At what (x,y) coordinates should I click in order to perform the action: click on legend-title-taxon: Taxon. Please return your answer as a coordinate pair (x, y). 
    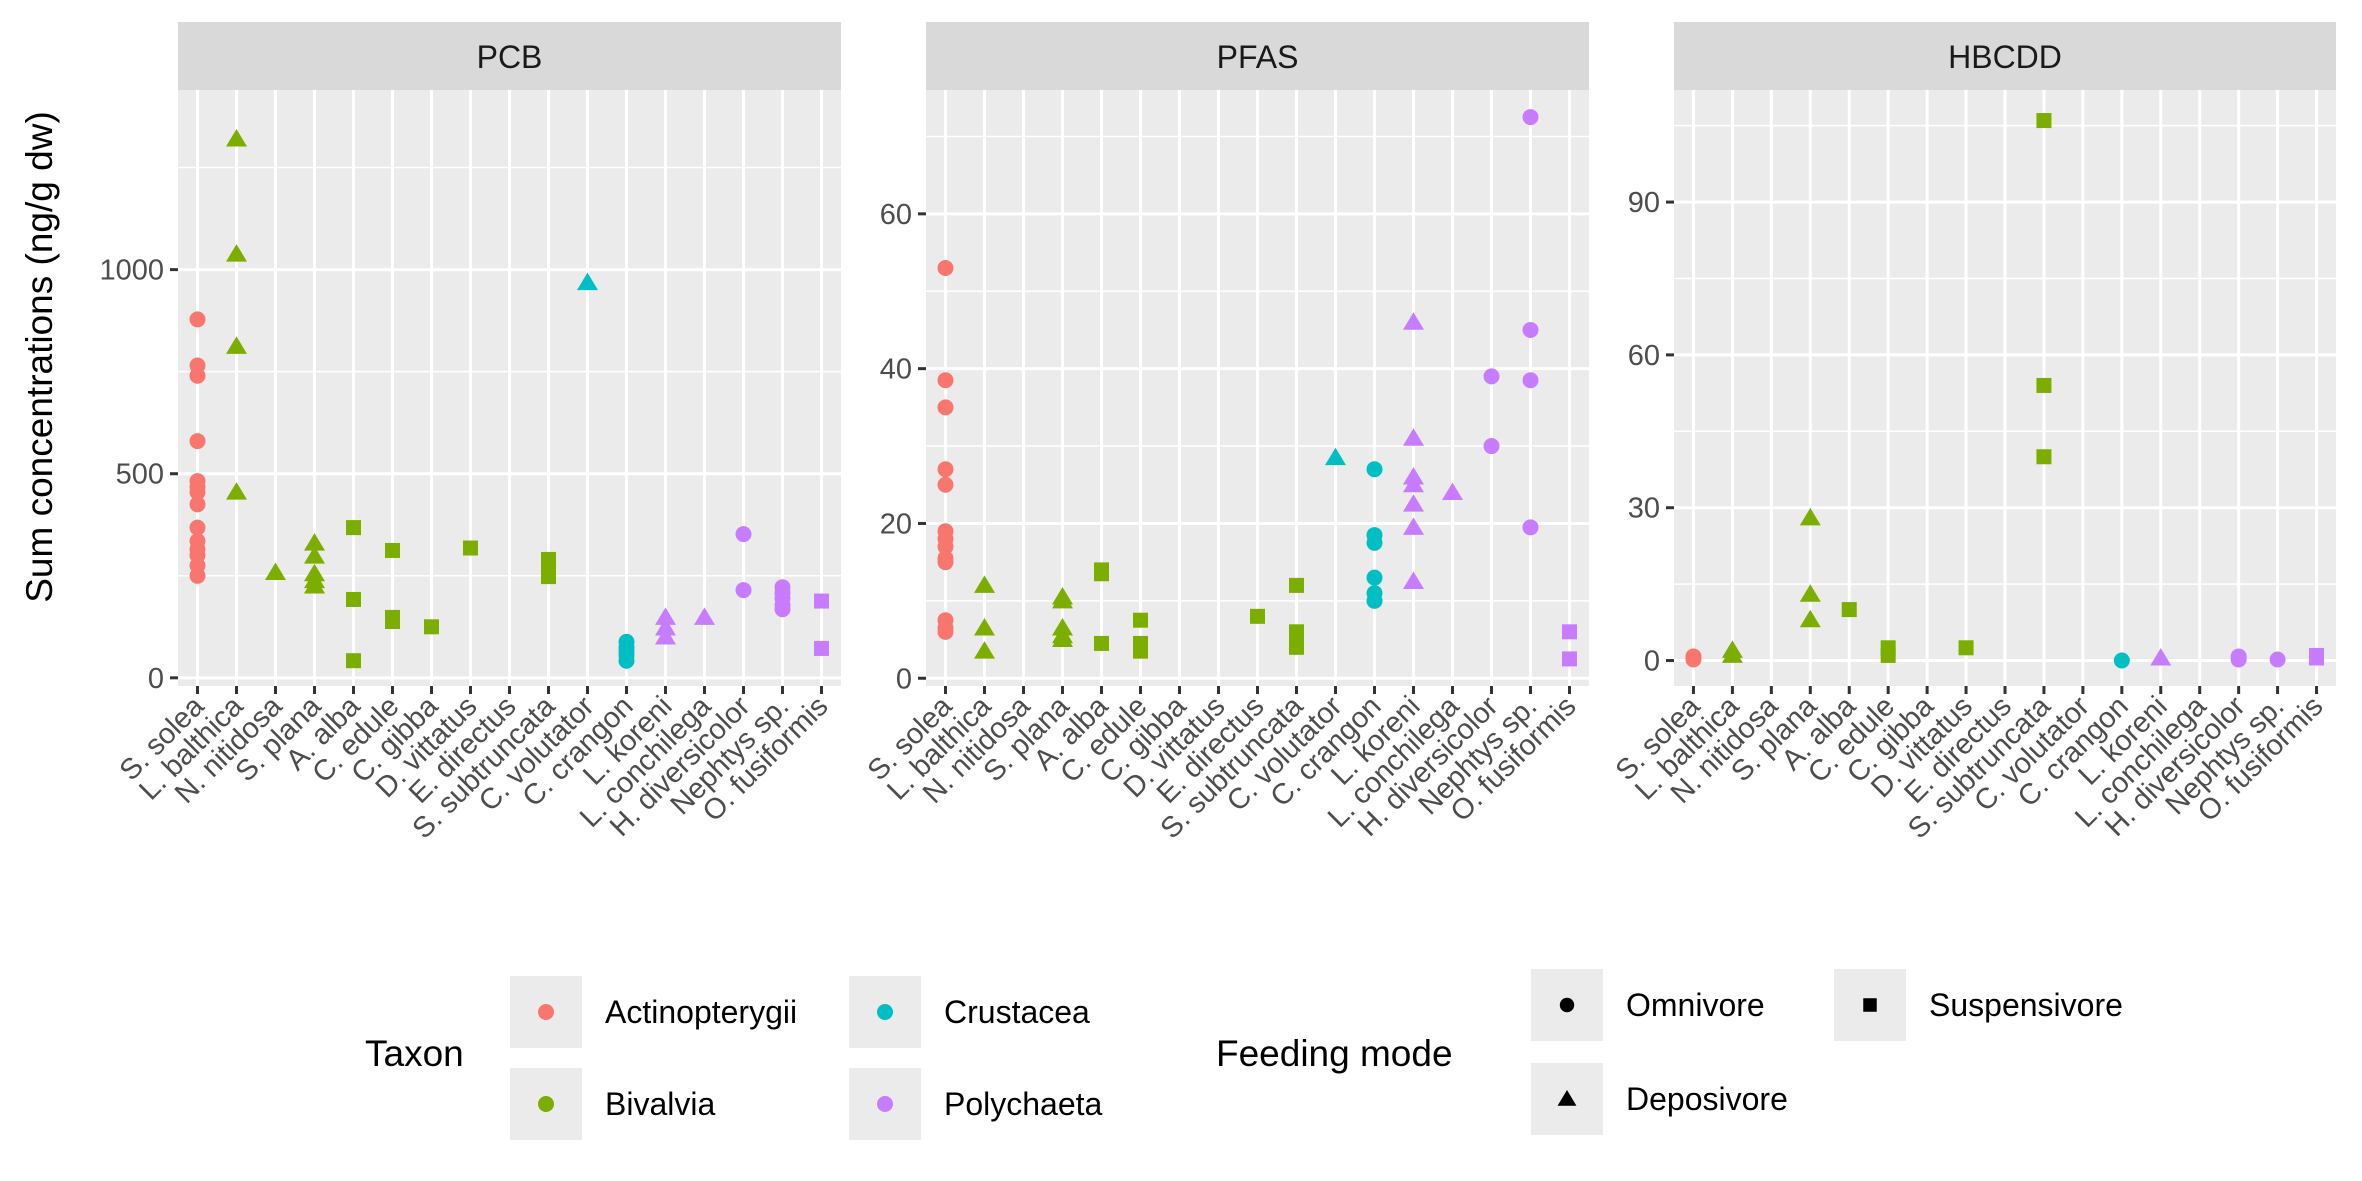
    Looking at the image, I should click on (414, 1053).